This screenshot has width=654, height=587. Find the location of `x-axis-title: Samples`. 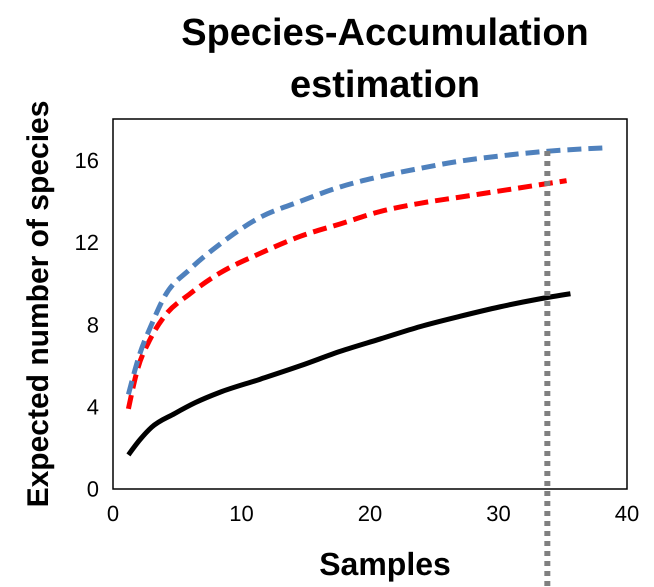

x-axis-title: Samples is located at coordinates (385, 564).